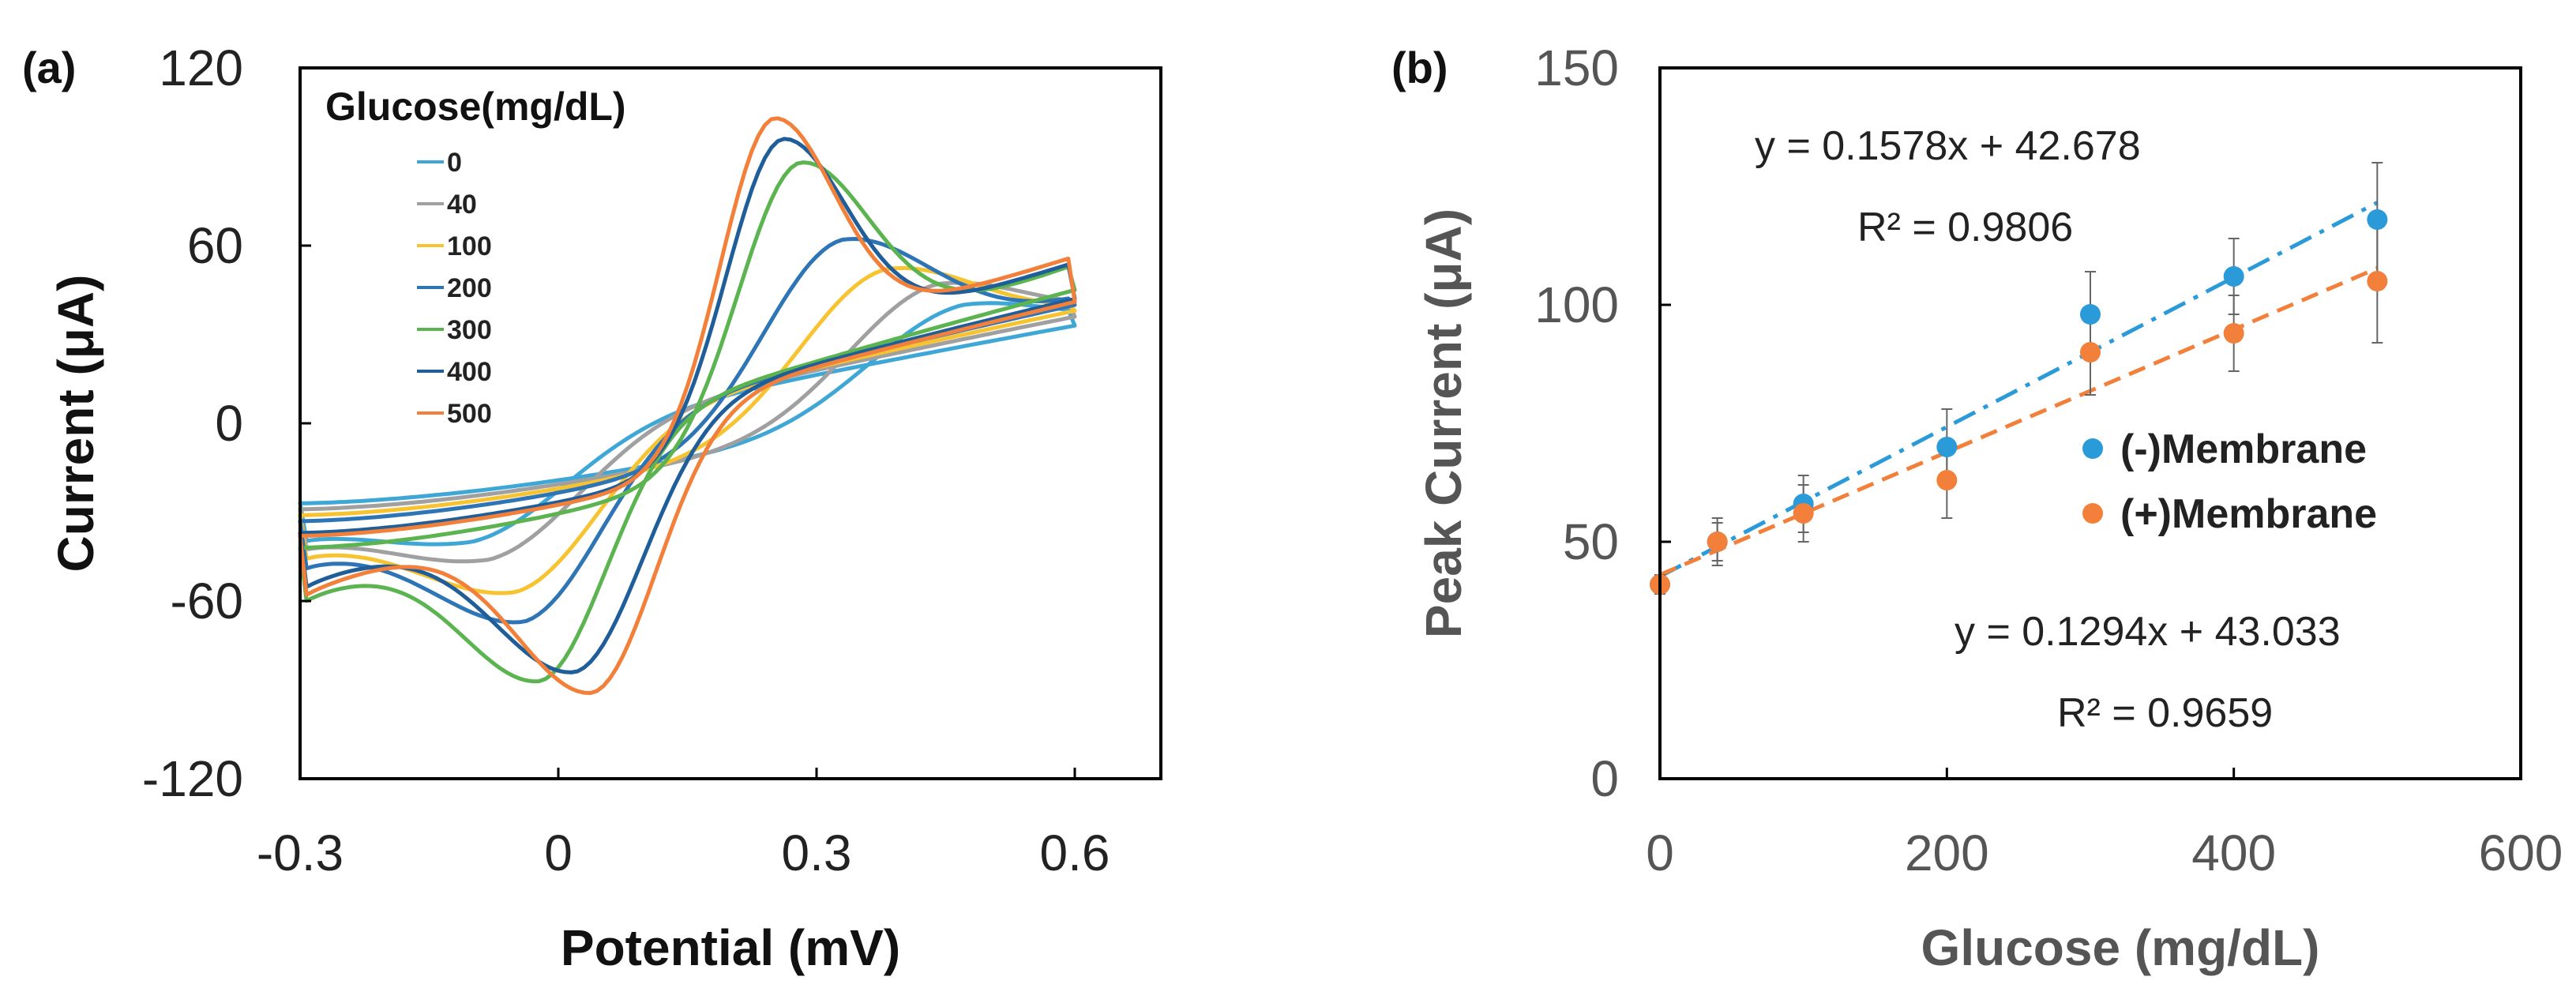 This screenshot has width=2576, height=1003. Describe the element at coordinates (469, 414) in the screenshot. I see `legend-label-500: 500` at that location.